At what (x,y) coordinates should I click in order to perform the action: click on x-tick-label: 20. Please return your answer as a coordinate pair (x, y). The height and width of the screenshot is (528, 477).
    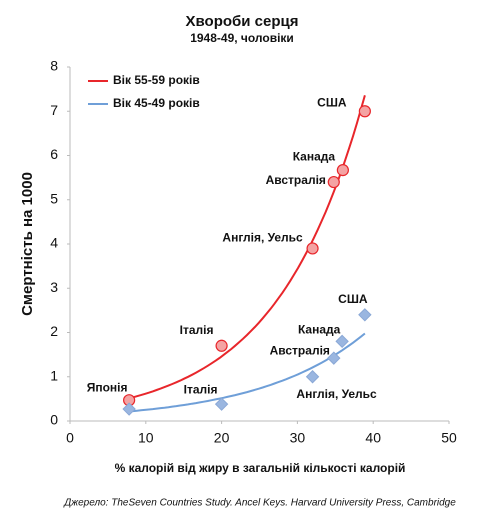
    Looking at the image, I should click on (222, 438).